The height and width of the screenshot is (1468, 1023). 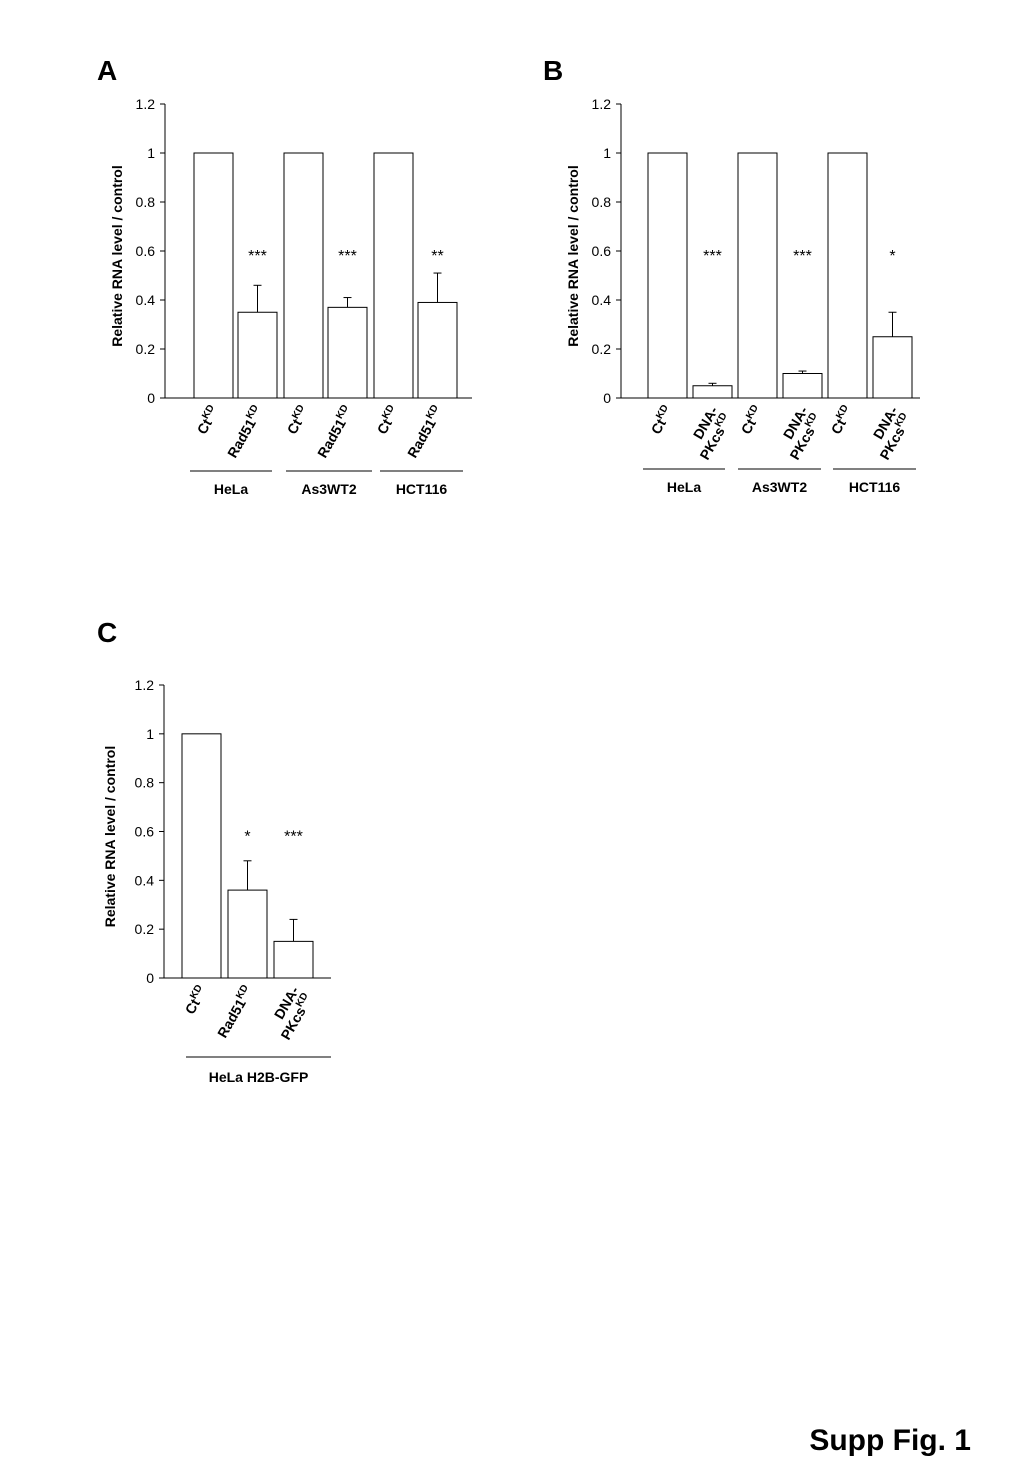 What do you see at coordinates (107, 70) in the screenshot?
I see `panel-letter: A` at bounding box center [107, 70].